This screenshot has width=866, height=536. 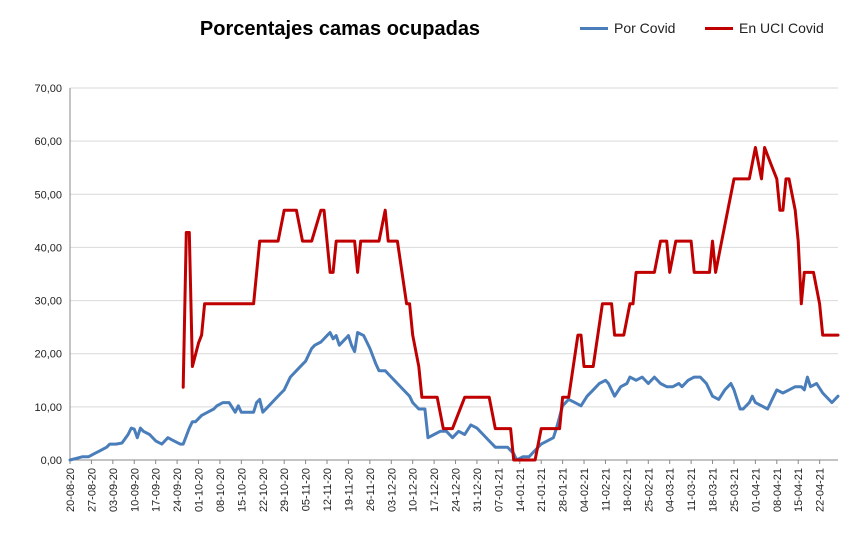 What do you see at coordinates (719, 28) in the screenshot?
I see `legend-swatch-en-uci-covid` at bounding box center [719, 28].